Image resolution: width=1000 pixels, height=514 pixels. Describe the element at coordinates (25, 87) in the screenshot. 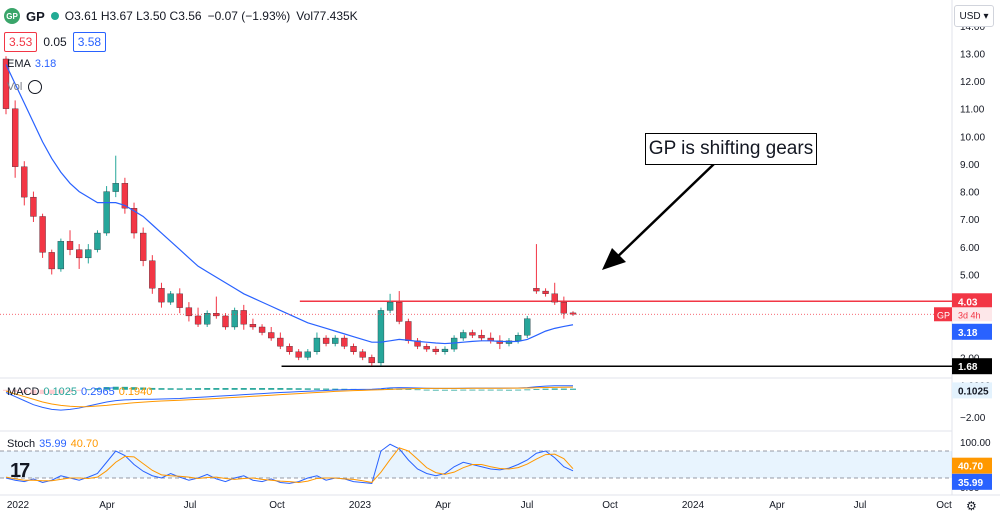

I see `vol-legend: Vol` at that location.